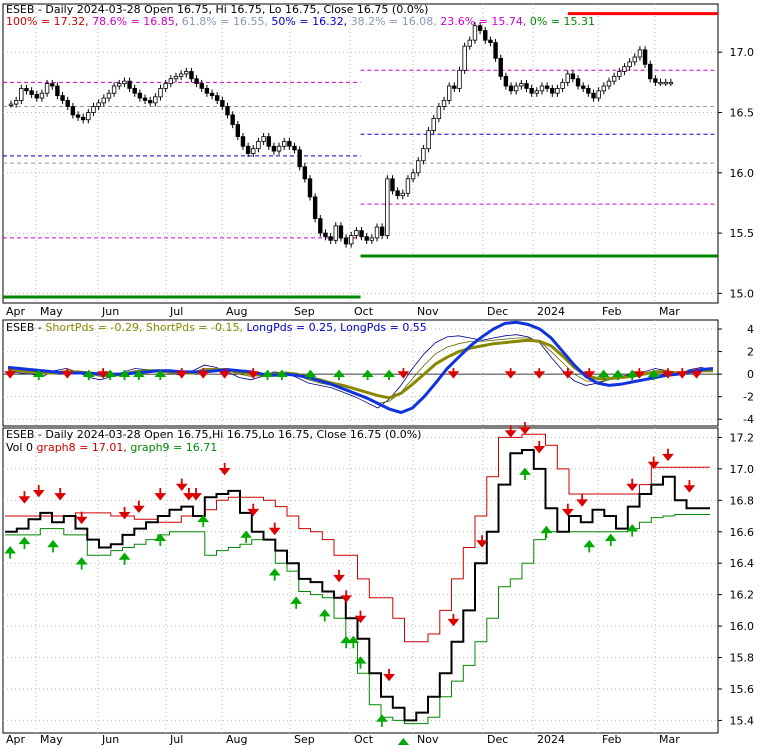 The image size is (780, 749). I want to click on ytick-label-2-3: -2, so click(748, 397).